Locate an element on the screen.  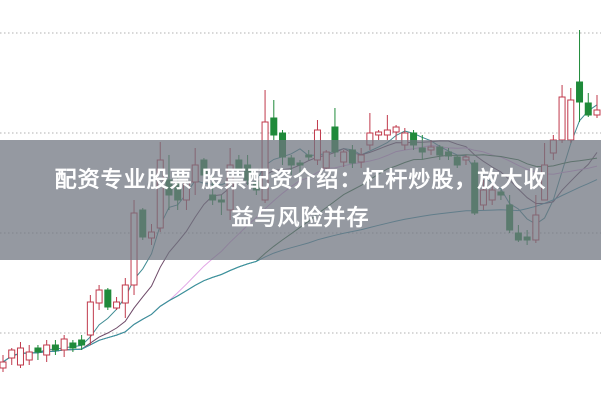
title-line-1: 配资专业股票 股票配资介绍：杠杆炒股，放大收 is located at coordinates (300, 180).